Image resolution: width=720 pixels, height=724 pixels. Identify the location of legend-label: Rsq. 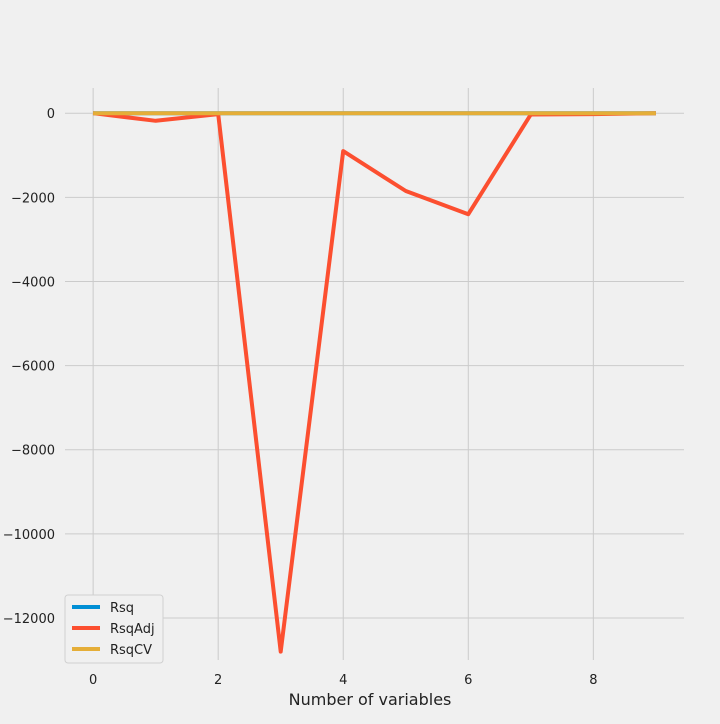
(122, 608).